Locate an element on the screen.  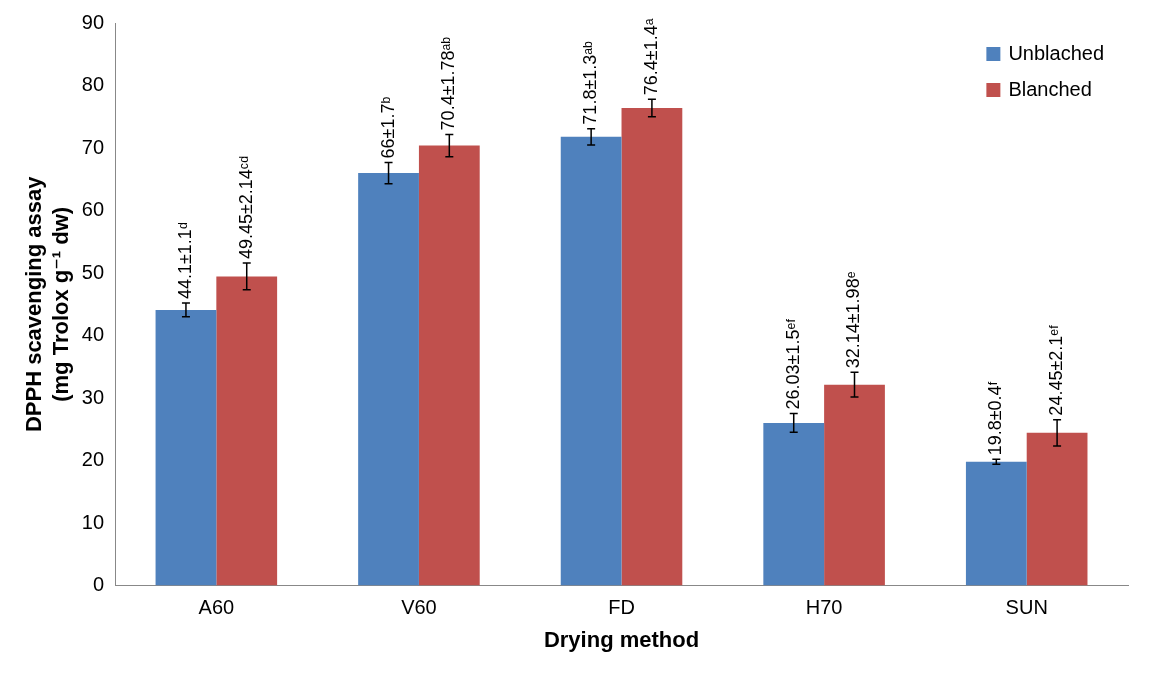
y-tick-label: 70 is located at coordinates (93, 146).